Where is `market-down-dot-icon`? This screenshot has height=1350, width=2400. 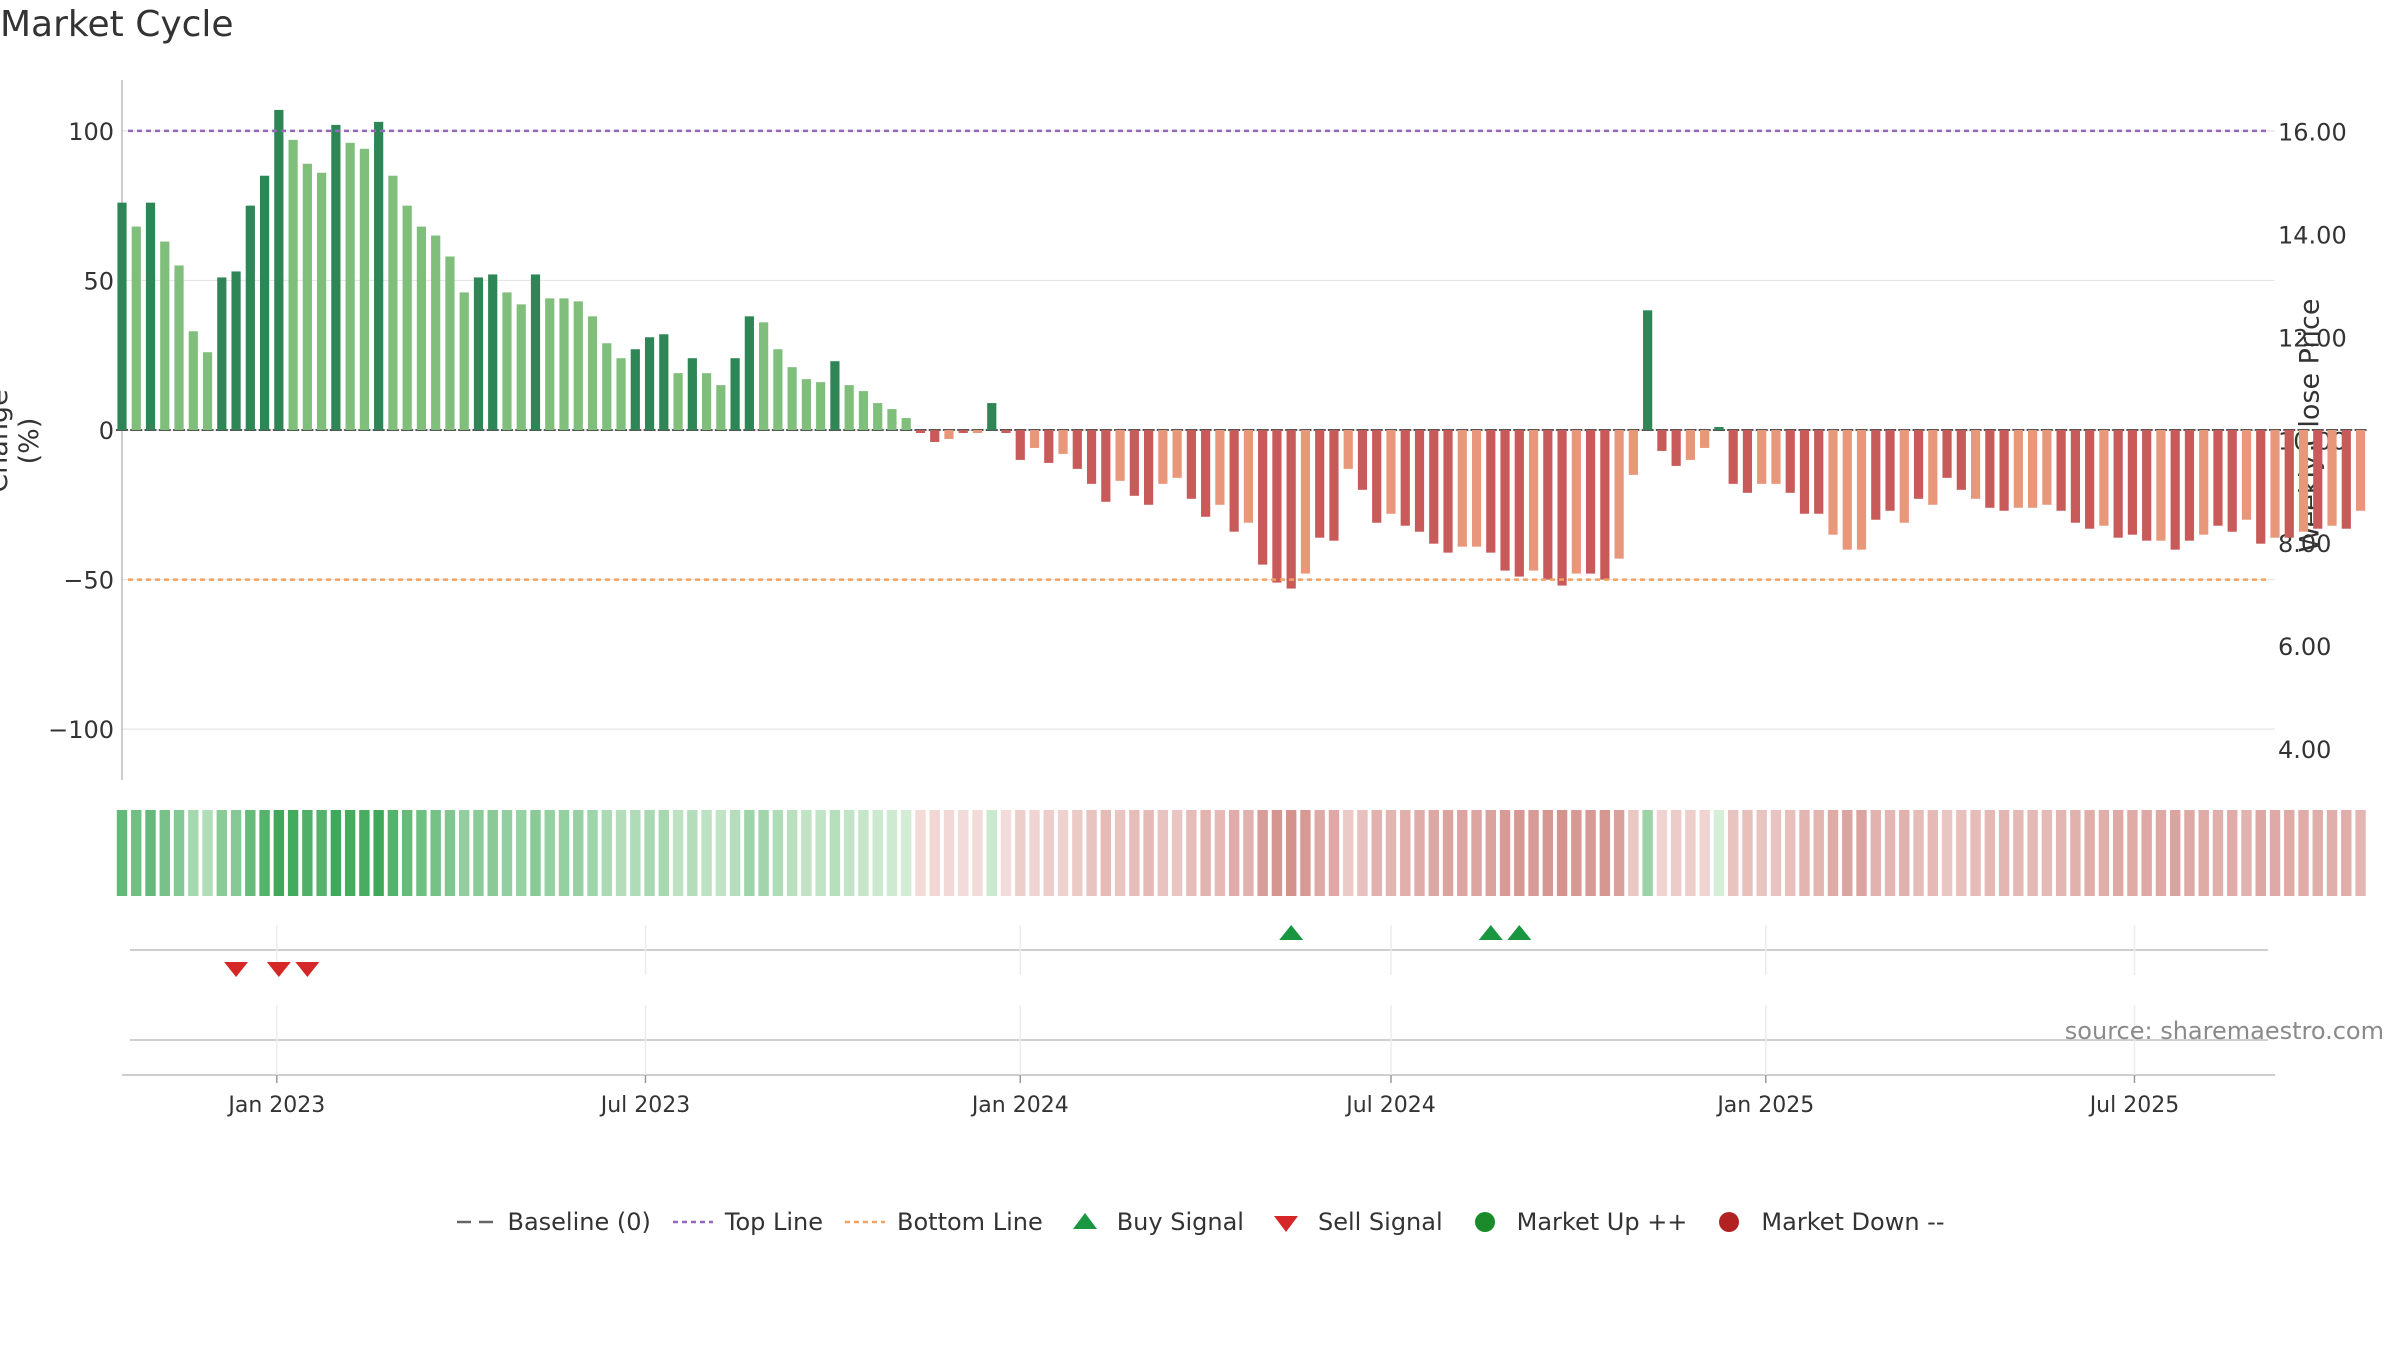 market-down-dot-icon is located at coordinates (1729, 1222).